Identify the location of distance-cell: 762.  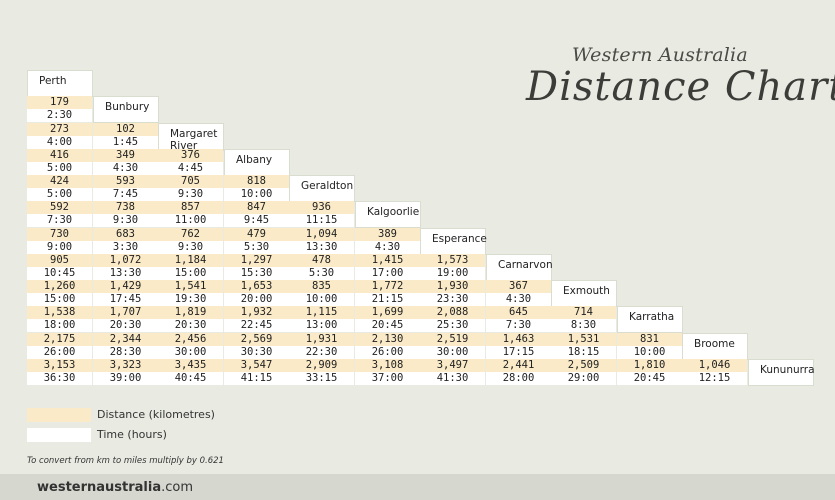
(190, 234).